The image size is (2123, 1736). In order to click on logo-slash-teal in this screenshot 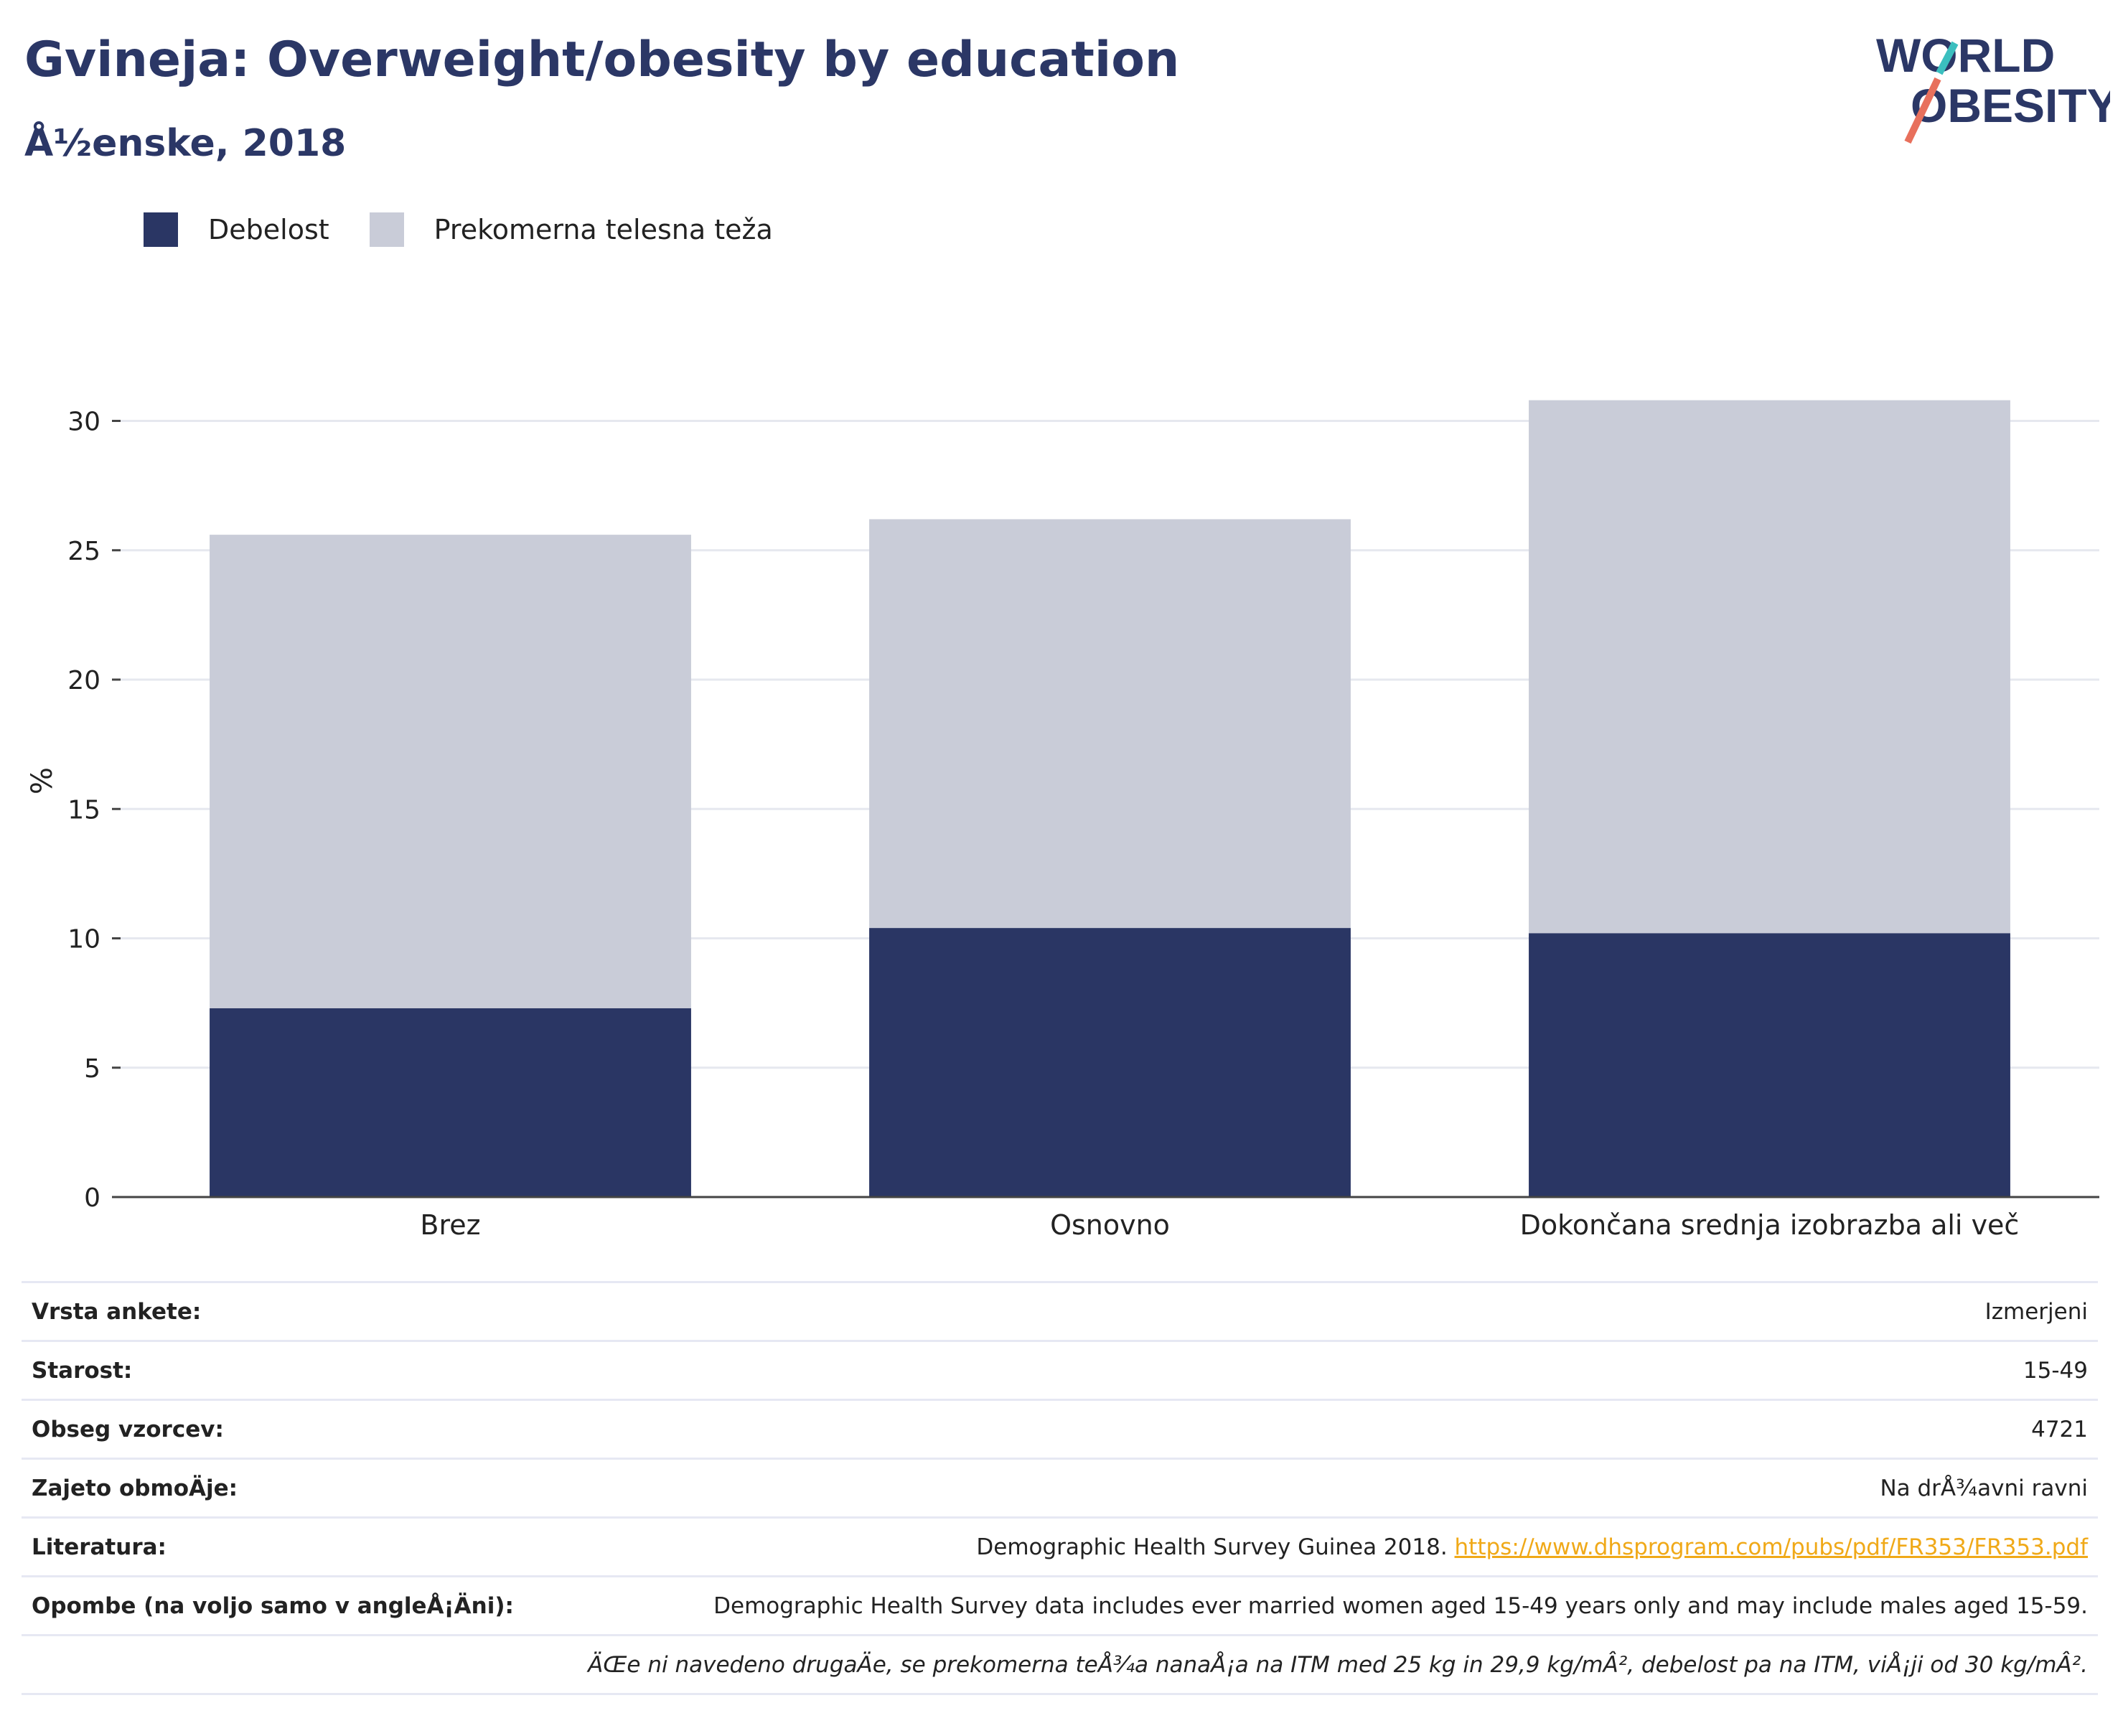, I will do `click(1947, 58)`.